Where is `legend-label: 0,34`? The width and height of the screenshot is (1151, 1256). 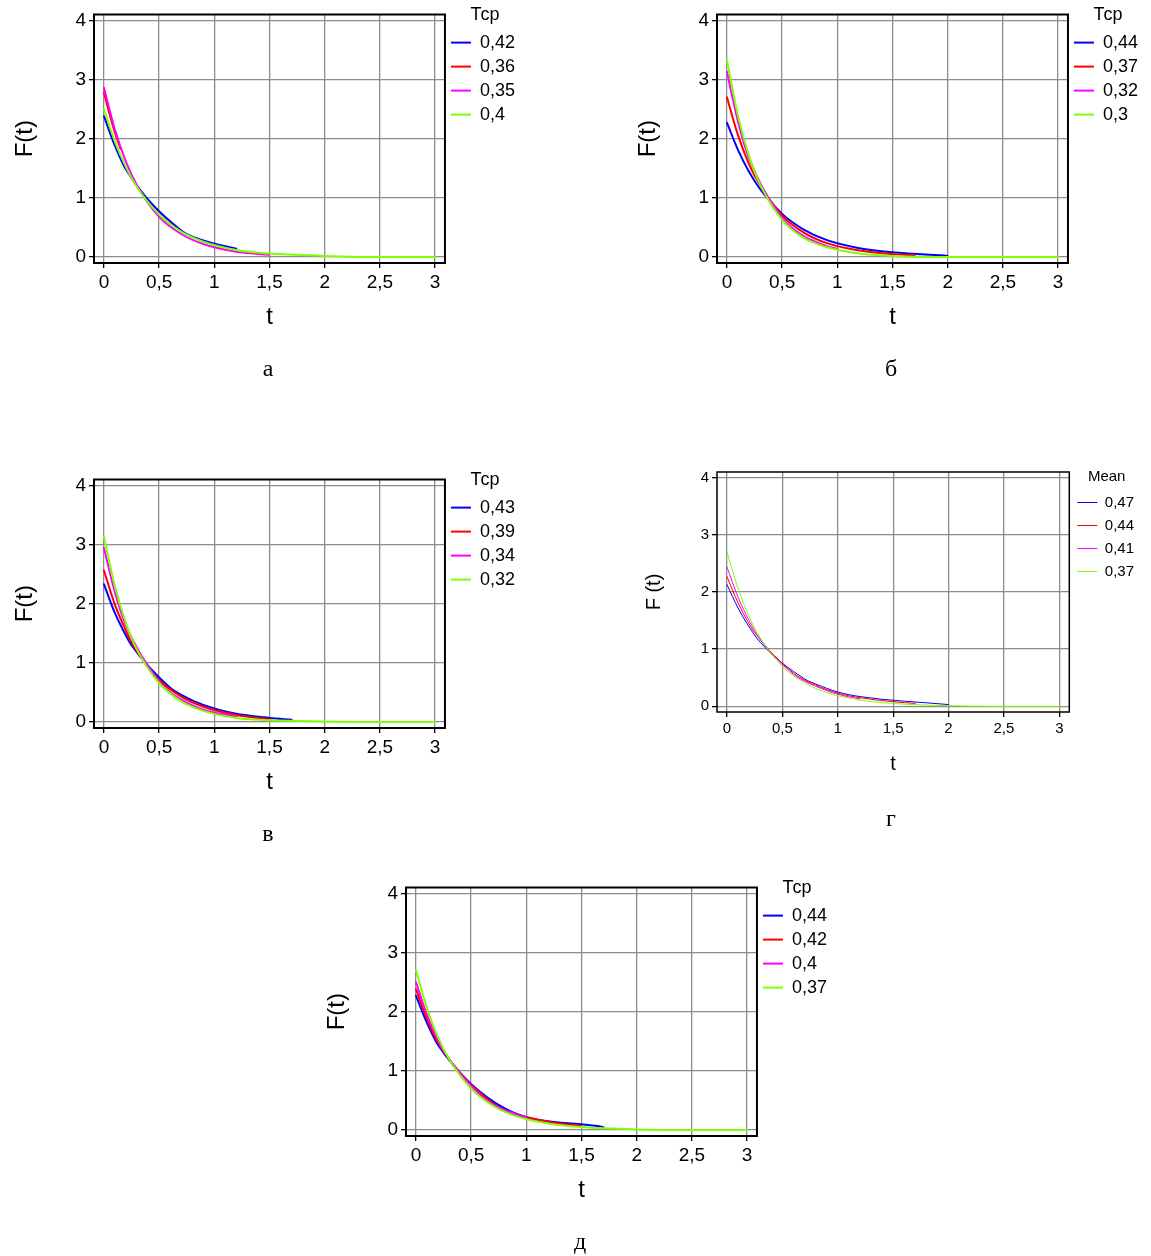 legend-label: 0,34 is located at coordinates (497, 554).